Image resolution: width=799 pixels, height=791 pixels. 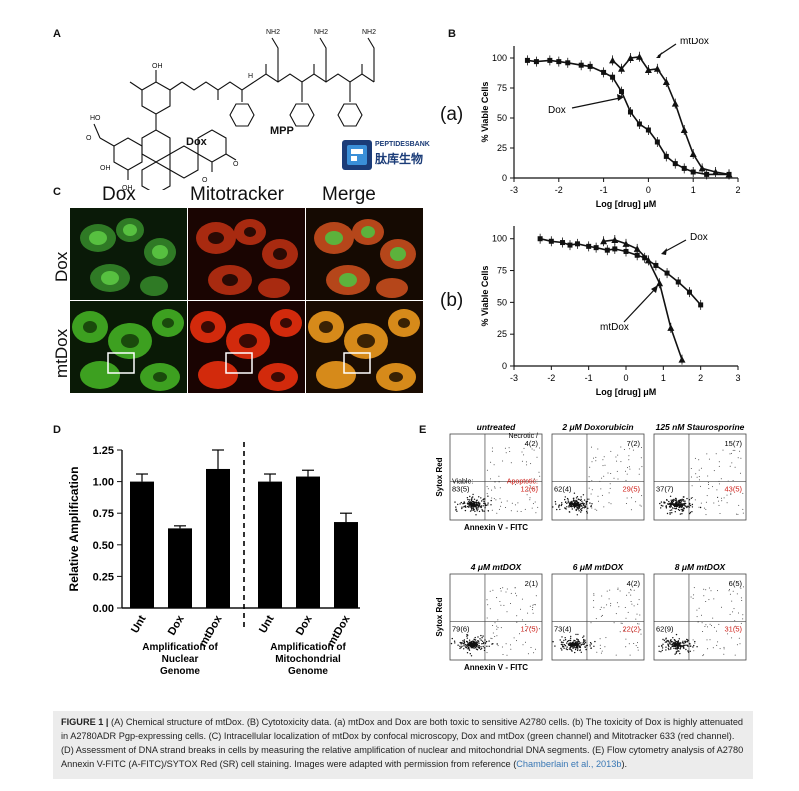 What do you see at coordinates (250, 76) in the screenshot?
I see `svg-text: H` at bounding box center [250, 76].